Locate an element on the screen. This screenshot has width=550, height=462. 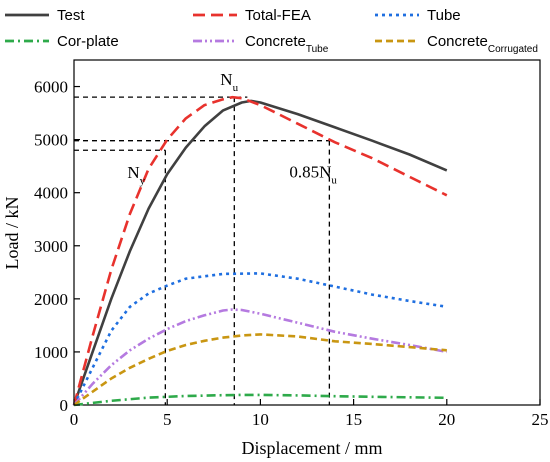
y-tick-label: 4000 is located at coordinates (51, 193).